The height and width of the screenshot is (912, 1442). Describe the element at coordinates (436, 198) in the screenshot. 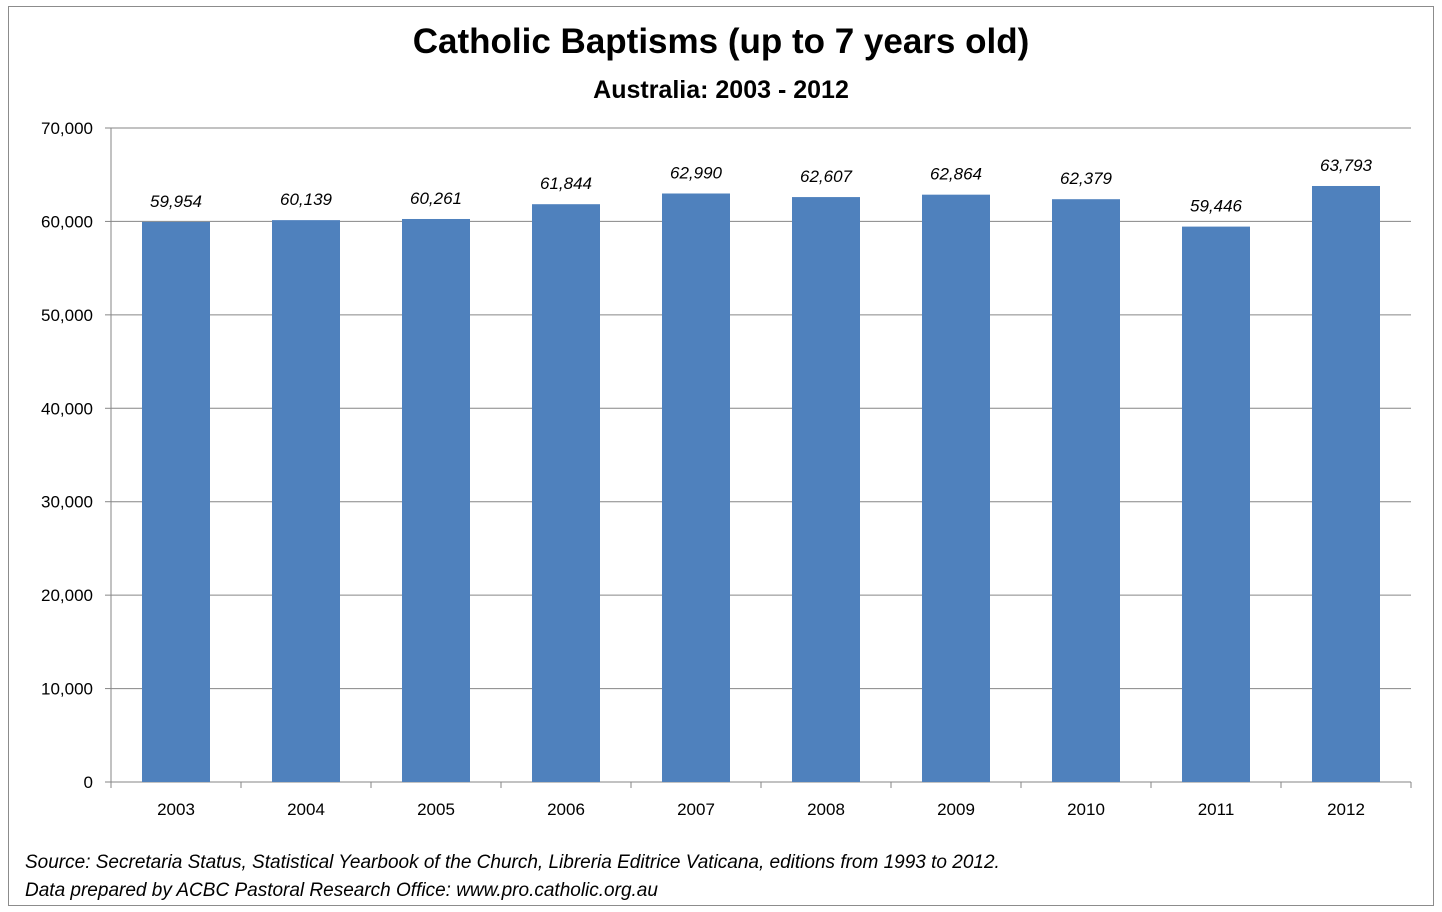

I see `data-label: 60,261` at that location.